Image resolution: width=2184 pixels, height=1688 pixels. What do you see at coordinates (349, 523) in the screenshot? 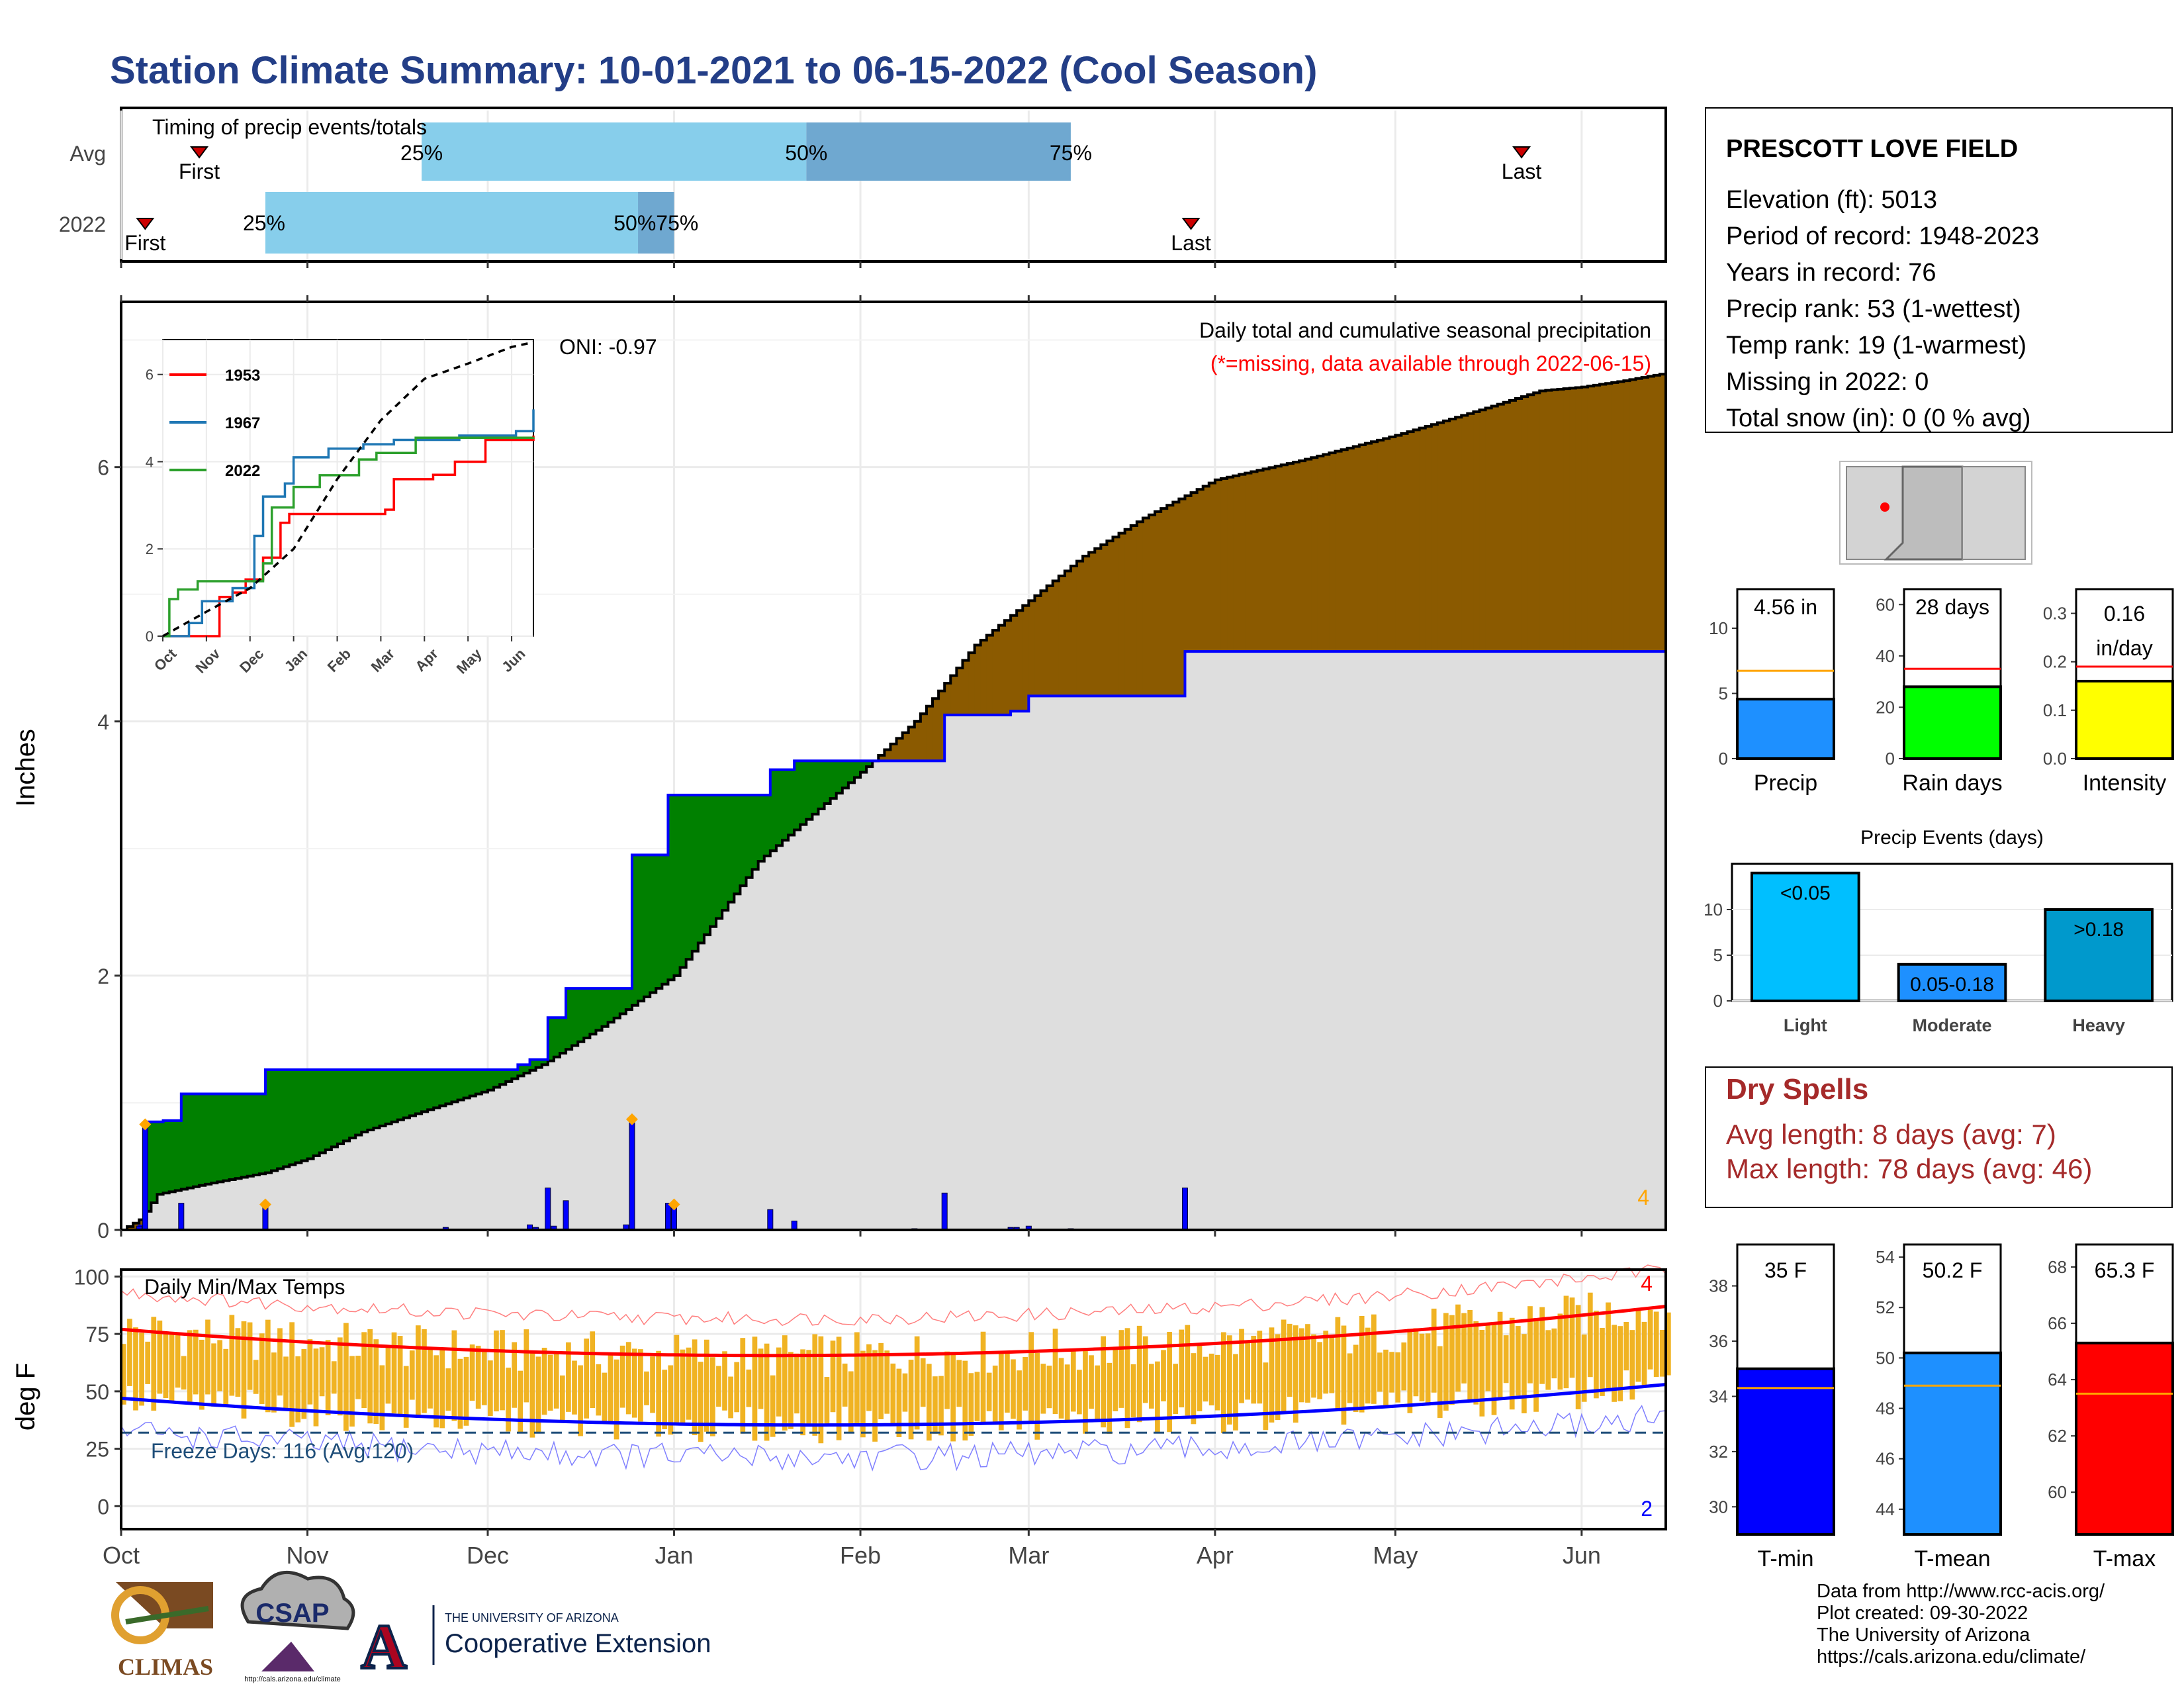
I see `inset-series-line` at bounding box center [349, 523].